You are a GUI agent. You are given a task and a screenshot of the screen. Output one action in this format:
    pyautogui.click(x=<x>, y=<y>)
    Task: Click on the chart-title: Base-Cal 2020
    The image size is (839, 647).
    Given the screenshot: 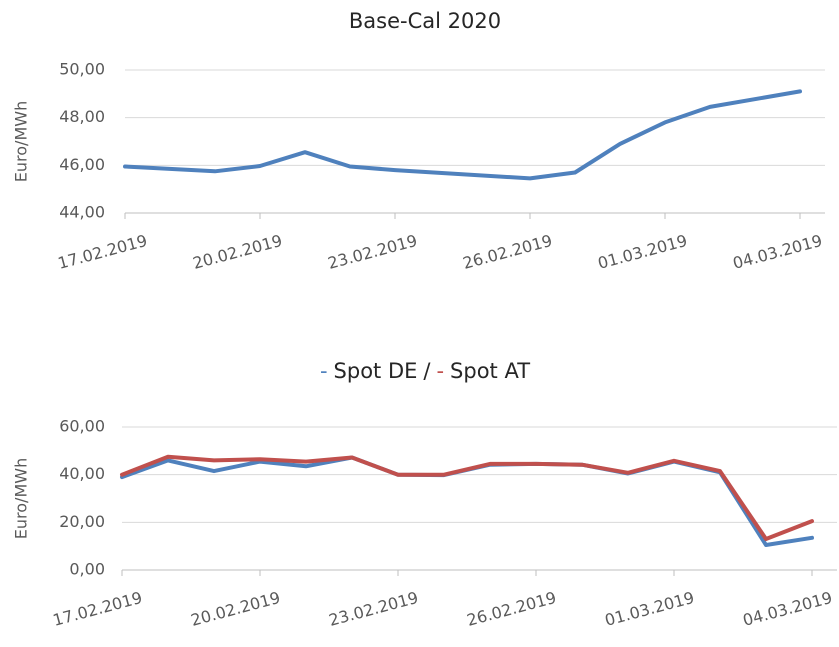 What is the action you would take?
    pyautogui.click(x=425, y=21)
    